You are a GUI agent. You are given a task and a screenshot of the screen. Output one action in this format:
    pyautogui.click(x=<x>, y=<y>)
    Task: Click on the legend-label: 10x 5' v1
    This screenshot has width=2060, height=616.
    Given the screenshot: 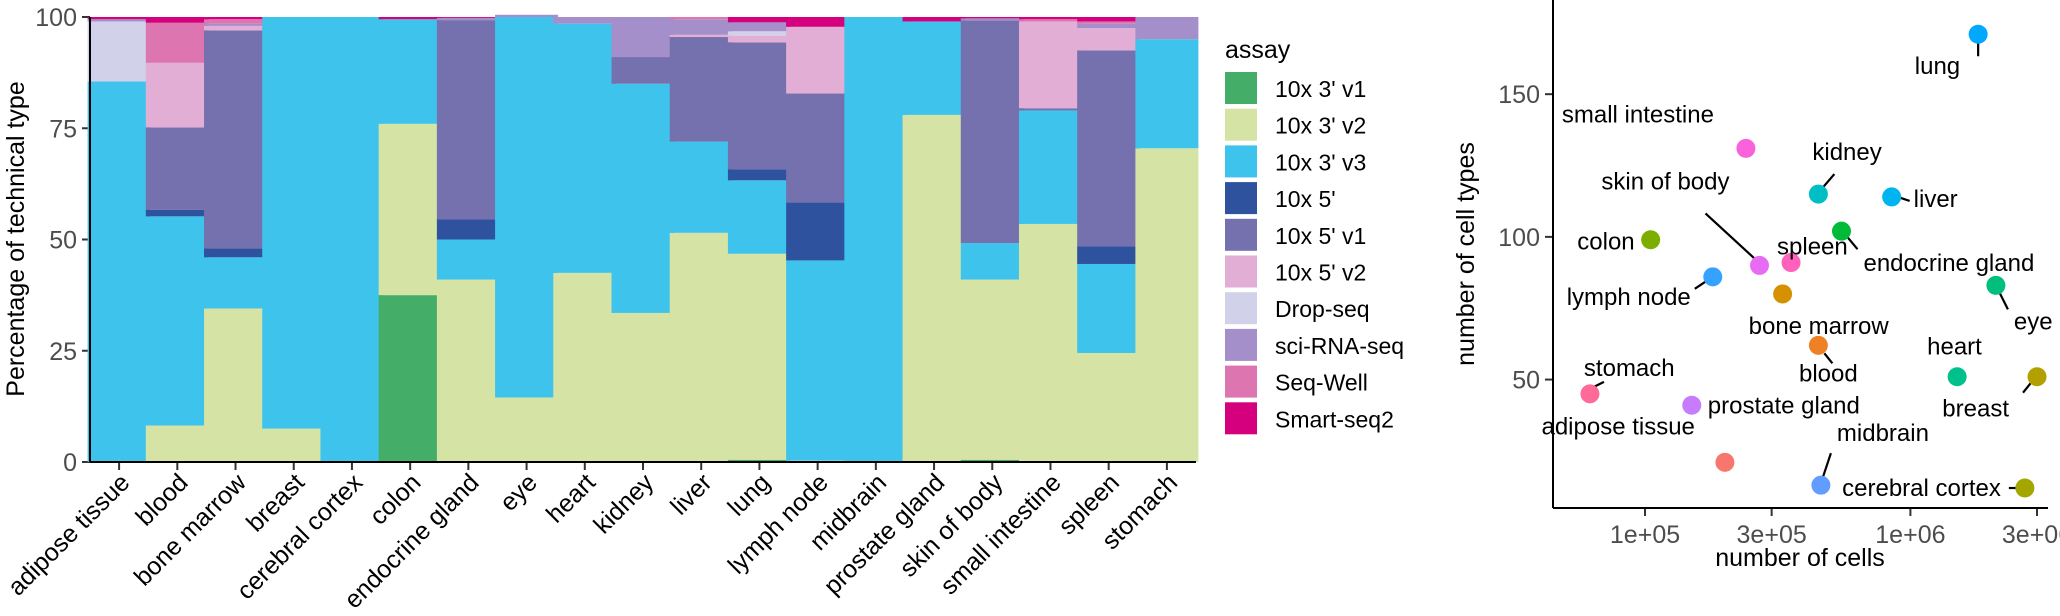 What is the action you would take?
    pyautogui.click(x=1320, y=236)
    